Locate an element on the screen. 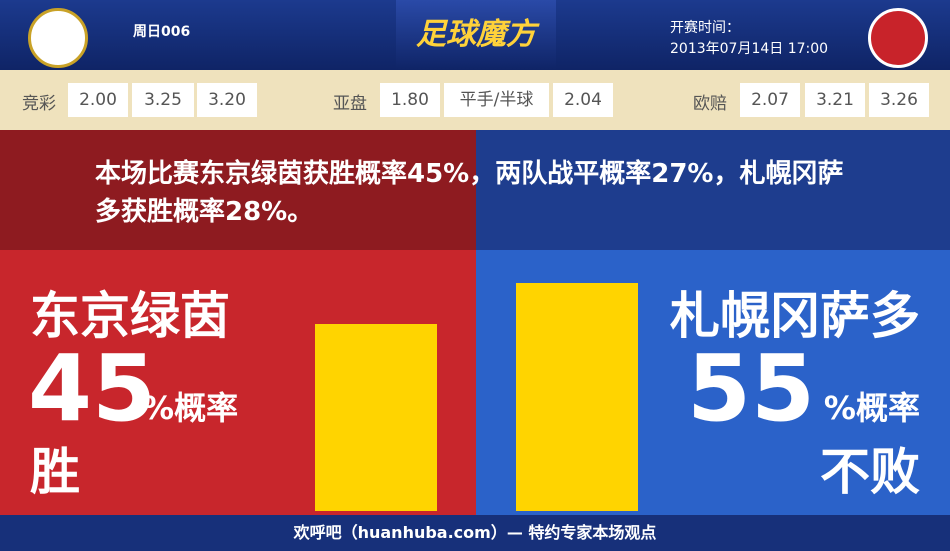  time-label: 开赛时间： is located at coordinates (705, 28).